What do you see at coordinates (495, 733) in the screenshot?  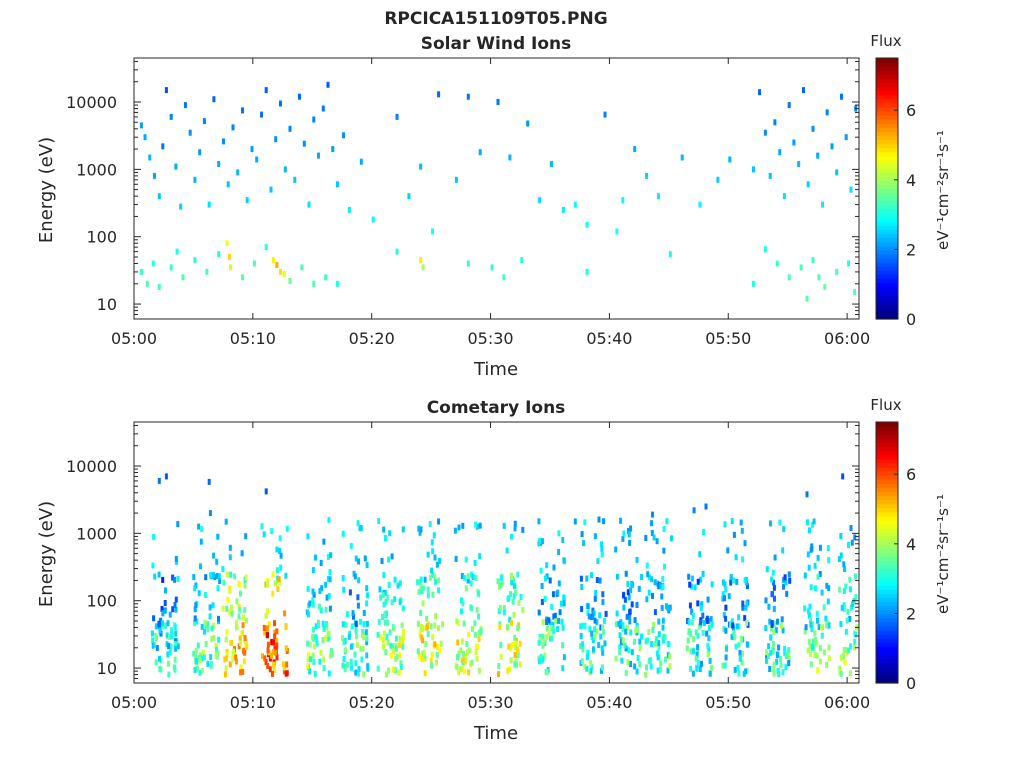 I see `x-axis-label: Time` at bounding box center [495, 733].